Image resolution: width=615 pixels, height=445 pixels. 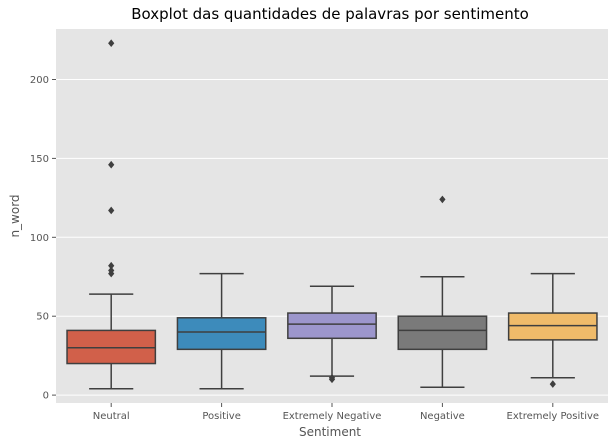 I want to click on box-positive, so click(x=221, y=331).